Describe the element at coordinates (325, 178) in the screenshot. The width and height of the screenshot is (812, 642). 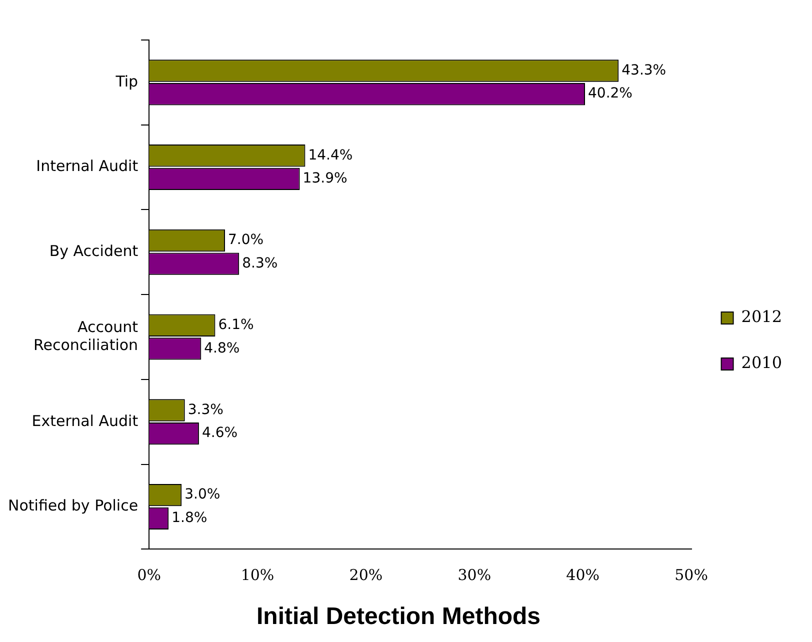
I see `data-label: 13.9%` at that location.